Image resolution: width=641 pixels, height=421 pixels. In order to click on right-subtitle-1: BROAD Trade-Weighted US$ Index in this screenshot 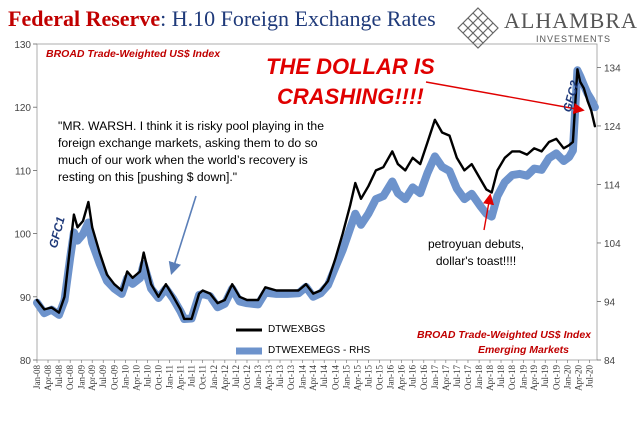, I will do `click(503, 335)`.